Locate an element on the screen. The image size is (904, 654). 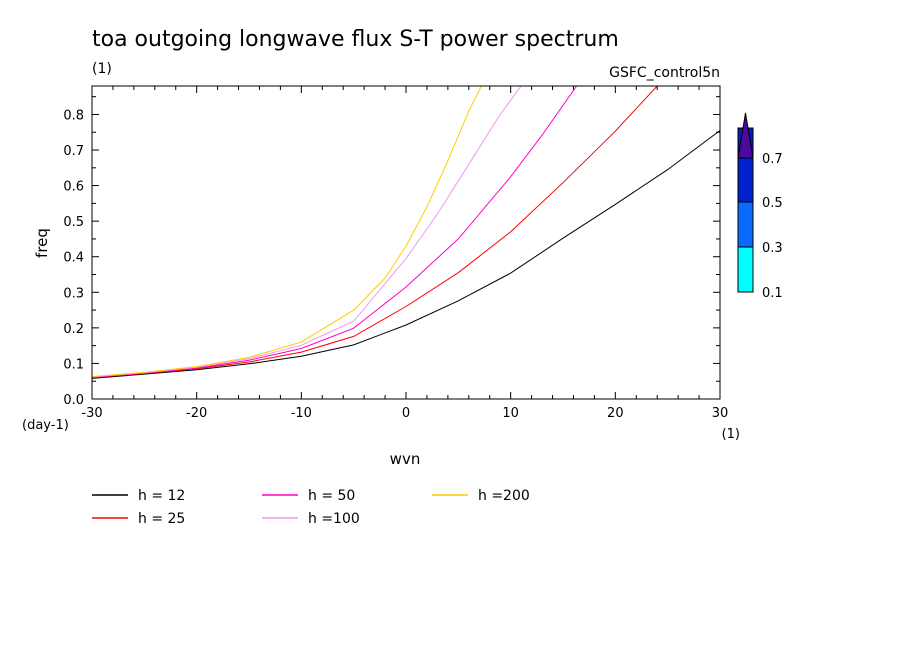
chart-subtitle: (1) is located at coordinates (102, 69).